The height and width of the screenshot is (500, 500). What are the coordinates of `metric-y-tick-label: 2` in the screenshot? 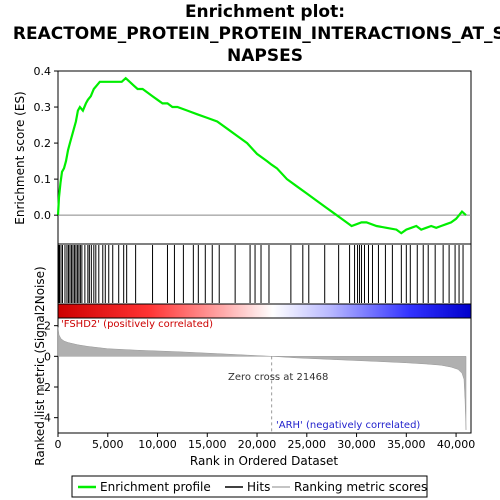 It's located at (47, 326).